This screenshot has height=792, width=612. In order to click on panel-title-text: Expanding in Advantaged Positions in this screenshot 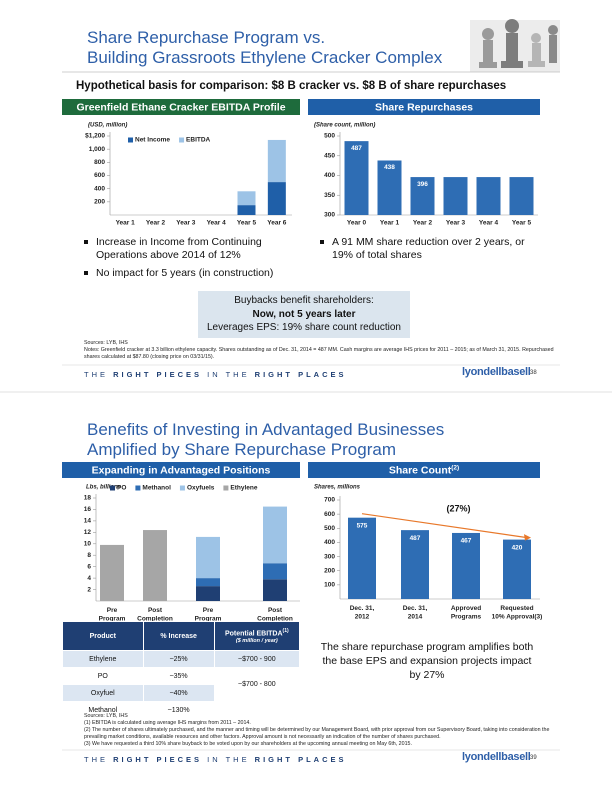, I will do `click(181, 470)`.